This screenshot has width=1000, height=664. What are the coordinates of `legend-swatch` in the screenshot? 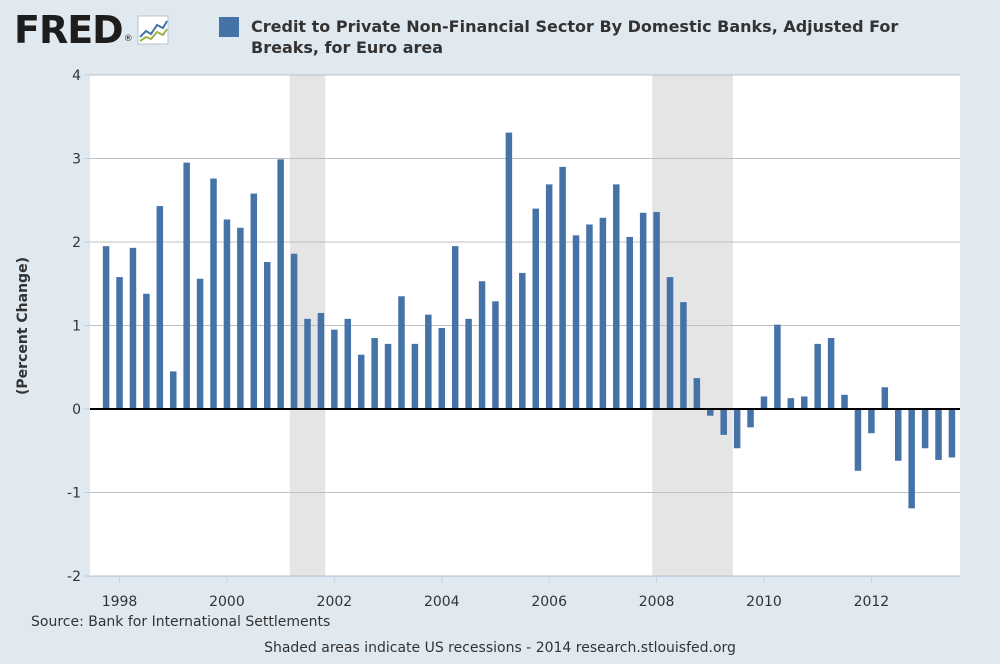 It's located at (229, 27).